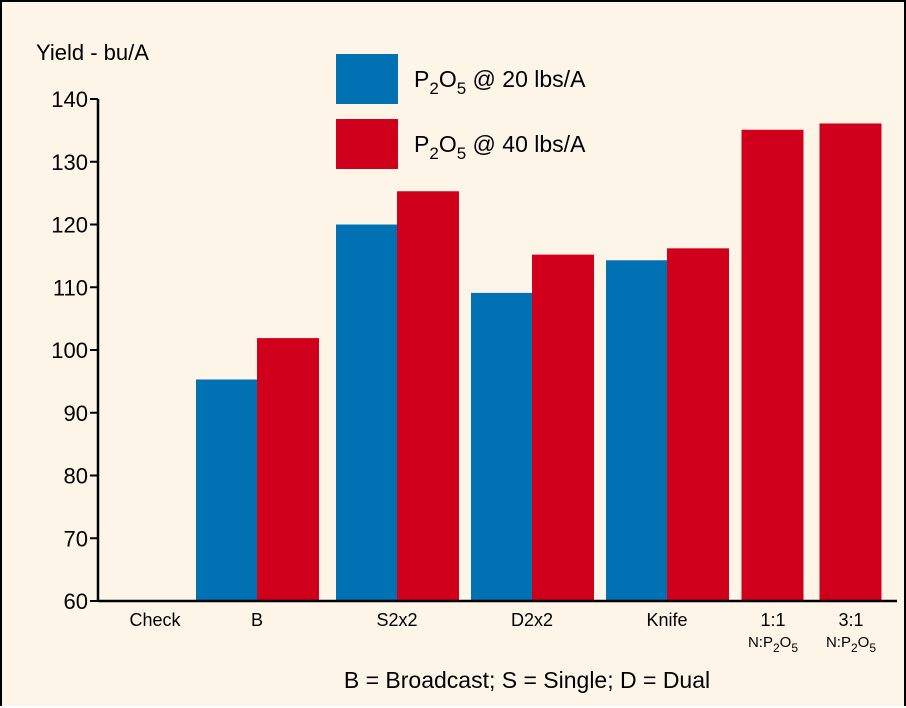  Describe the element at coordinates (69, 350) in the screenshot. I see `y-tick-label-100: 100` at that location.